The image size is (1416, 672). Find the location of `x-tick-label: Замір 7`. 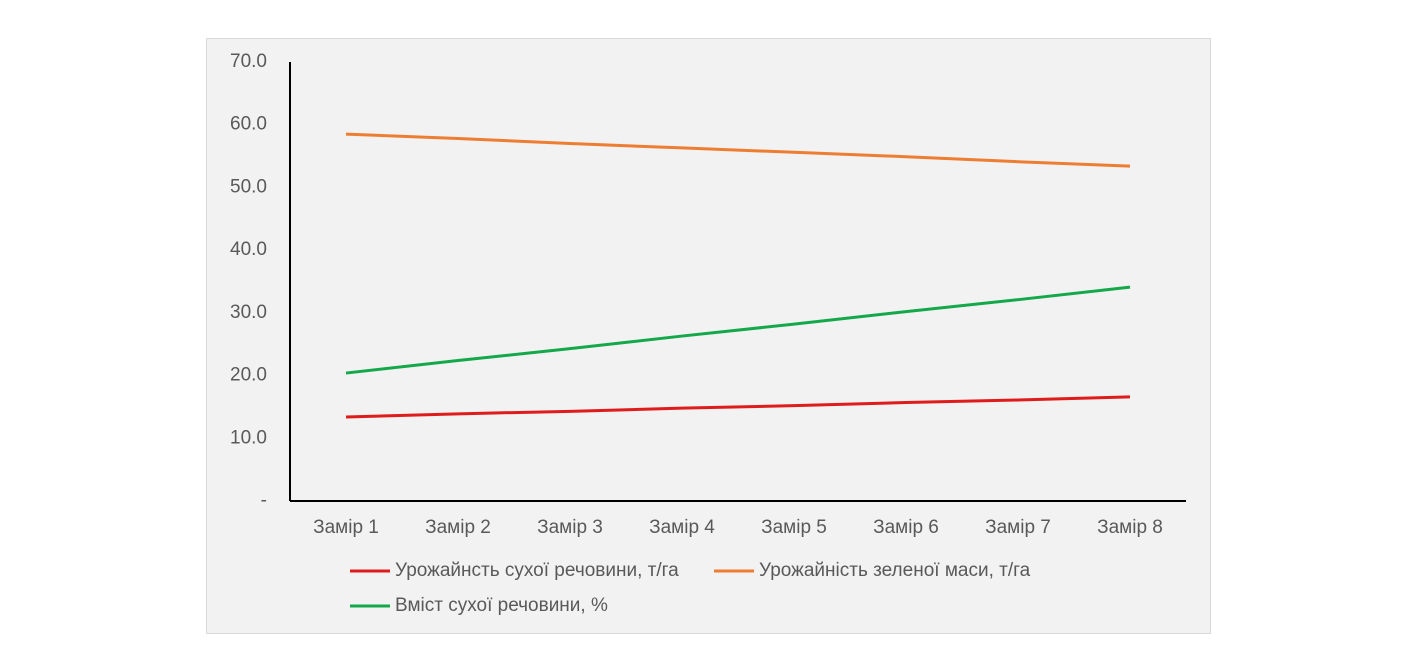

x-tick-label: Замір 7 is located at coordinates (1018, 527).